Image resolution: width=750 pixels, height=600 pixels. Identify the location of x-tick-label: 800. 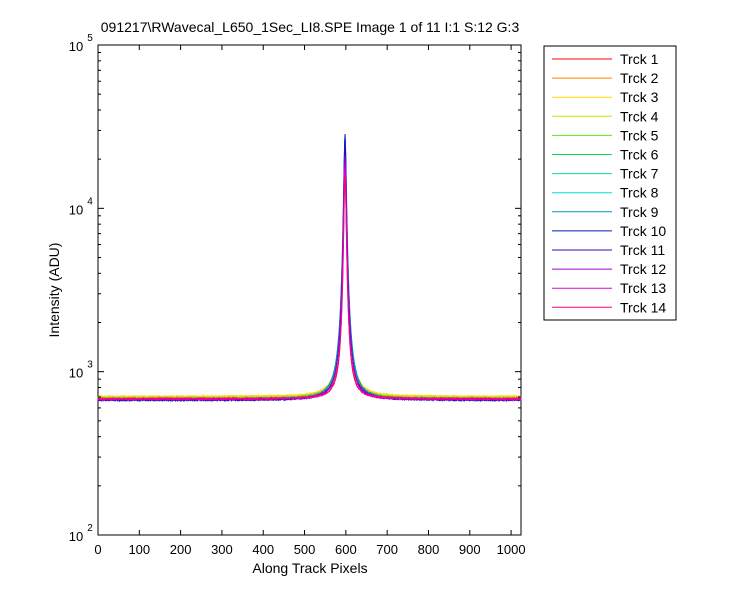
(429, 549).